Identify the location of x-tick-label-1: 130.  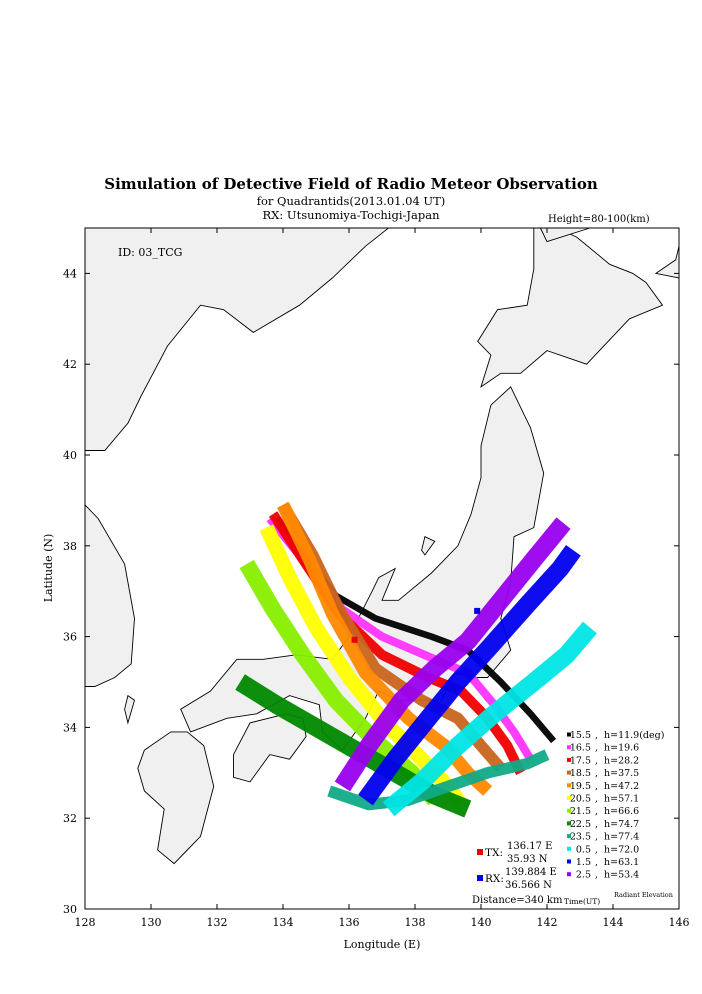
(151, 922).